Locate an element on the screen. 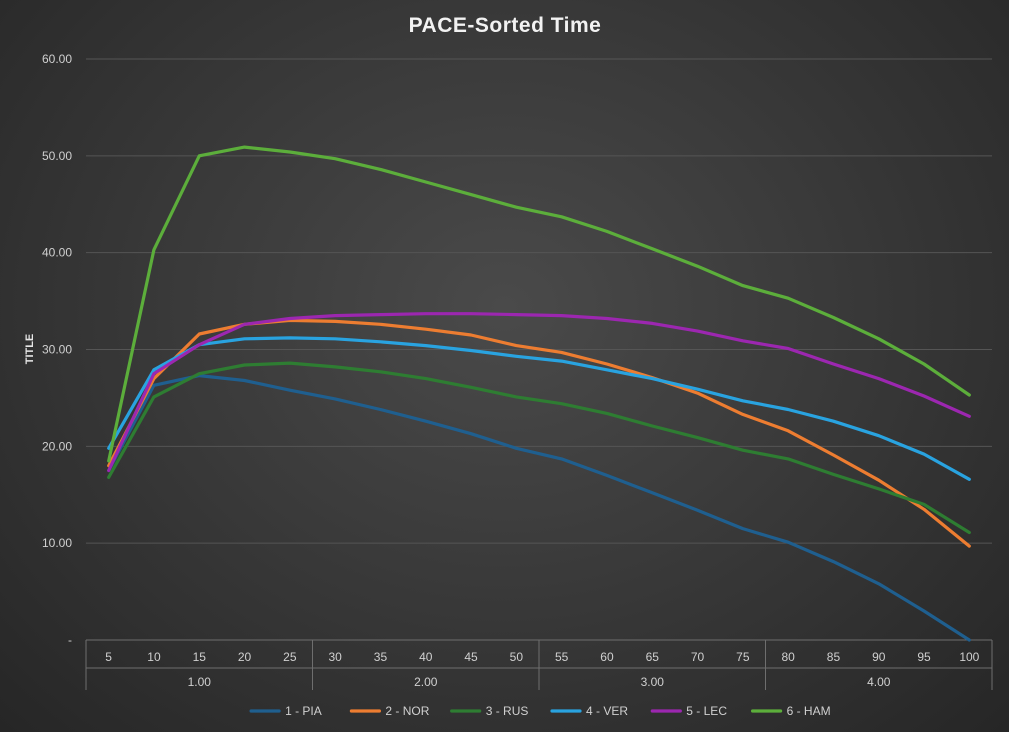 This screenshot has width=1009, height=732. legend-item: 4 - VER is located at coordinates (589, 711).